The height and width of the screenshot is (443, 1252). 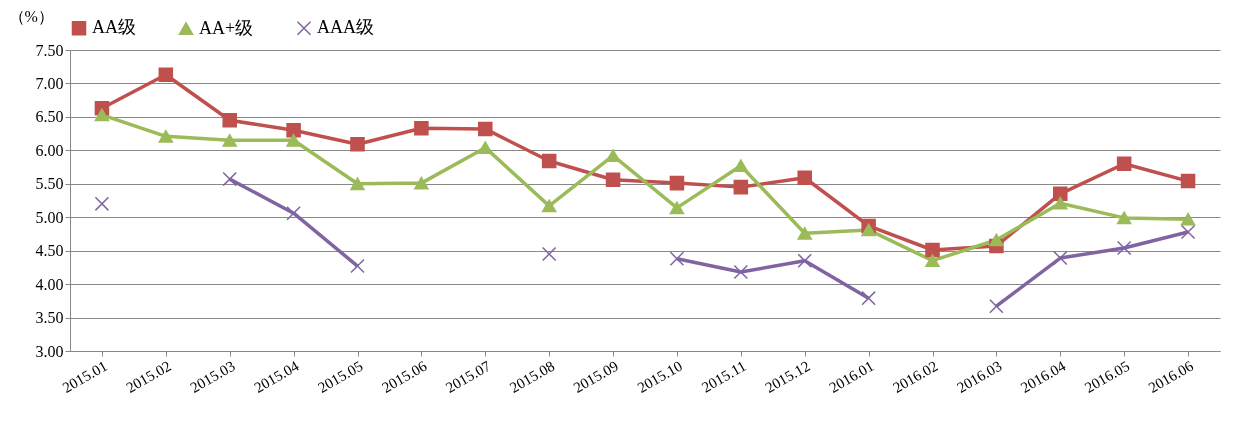 What do you see at coordinates (49, 50) in the screenshot?
I see `y-tick-label: 7.50` at bounding box center [49, 50].